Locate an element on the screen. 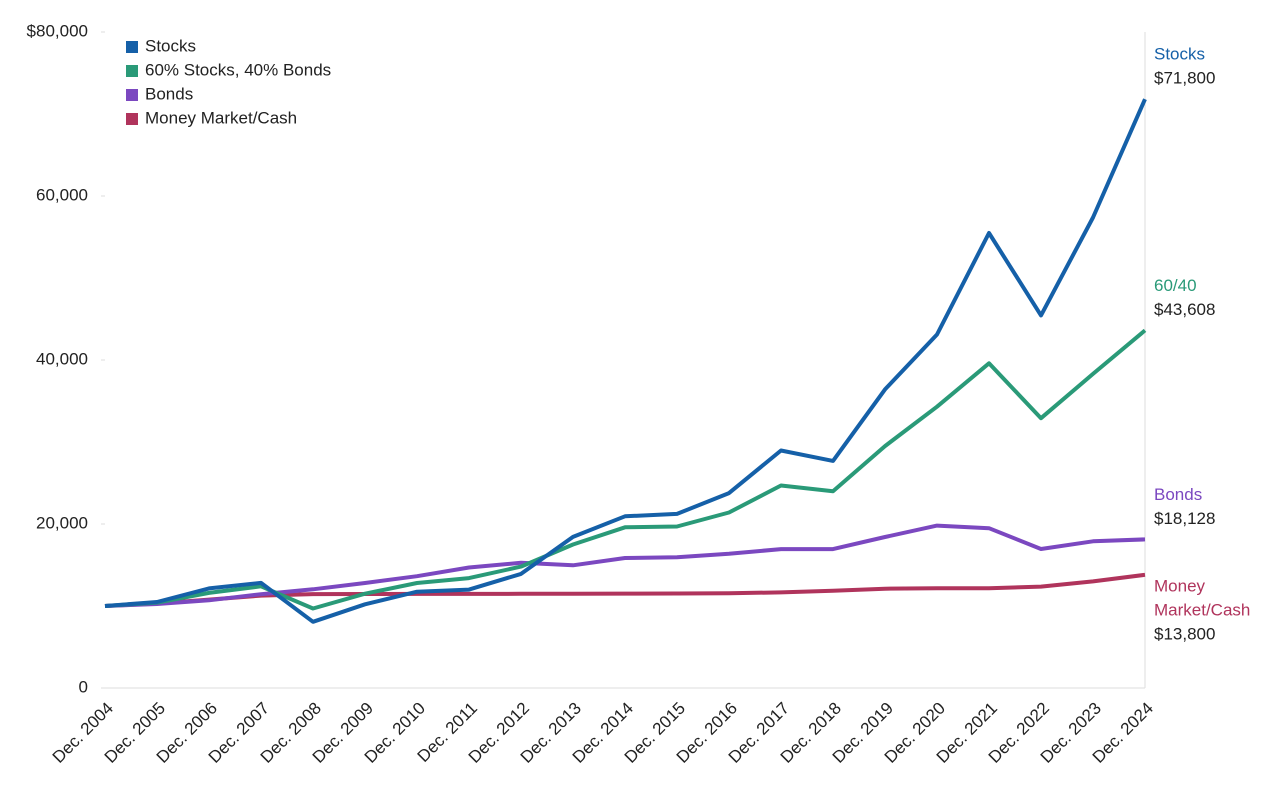 This screenshot has width=1275, height=789. y-tick-label: 0 is located at coordinates (83, 686).